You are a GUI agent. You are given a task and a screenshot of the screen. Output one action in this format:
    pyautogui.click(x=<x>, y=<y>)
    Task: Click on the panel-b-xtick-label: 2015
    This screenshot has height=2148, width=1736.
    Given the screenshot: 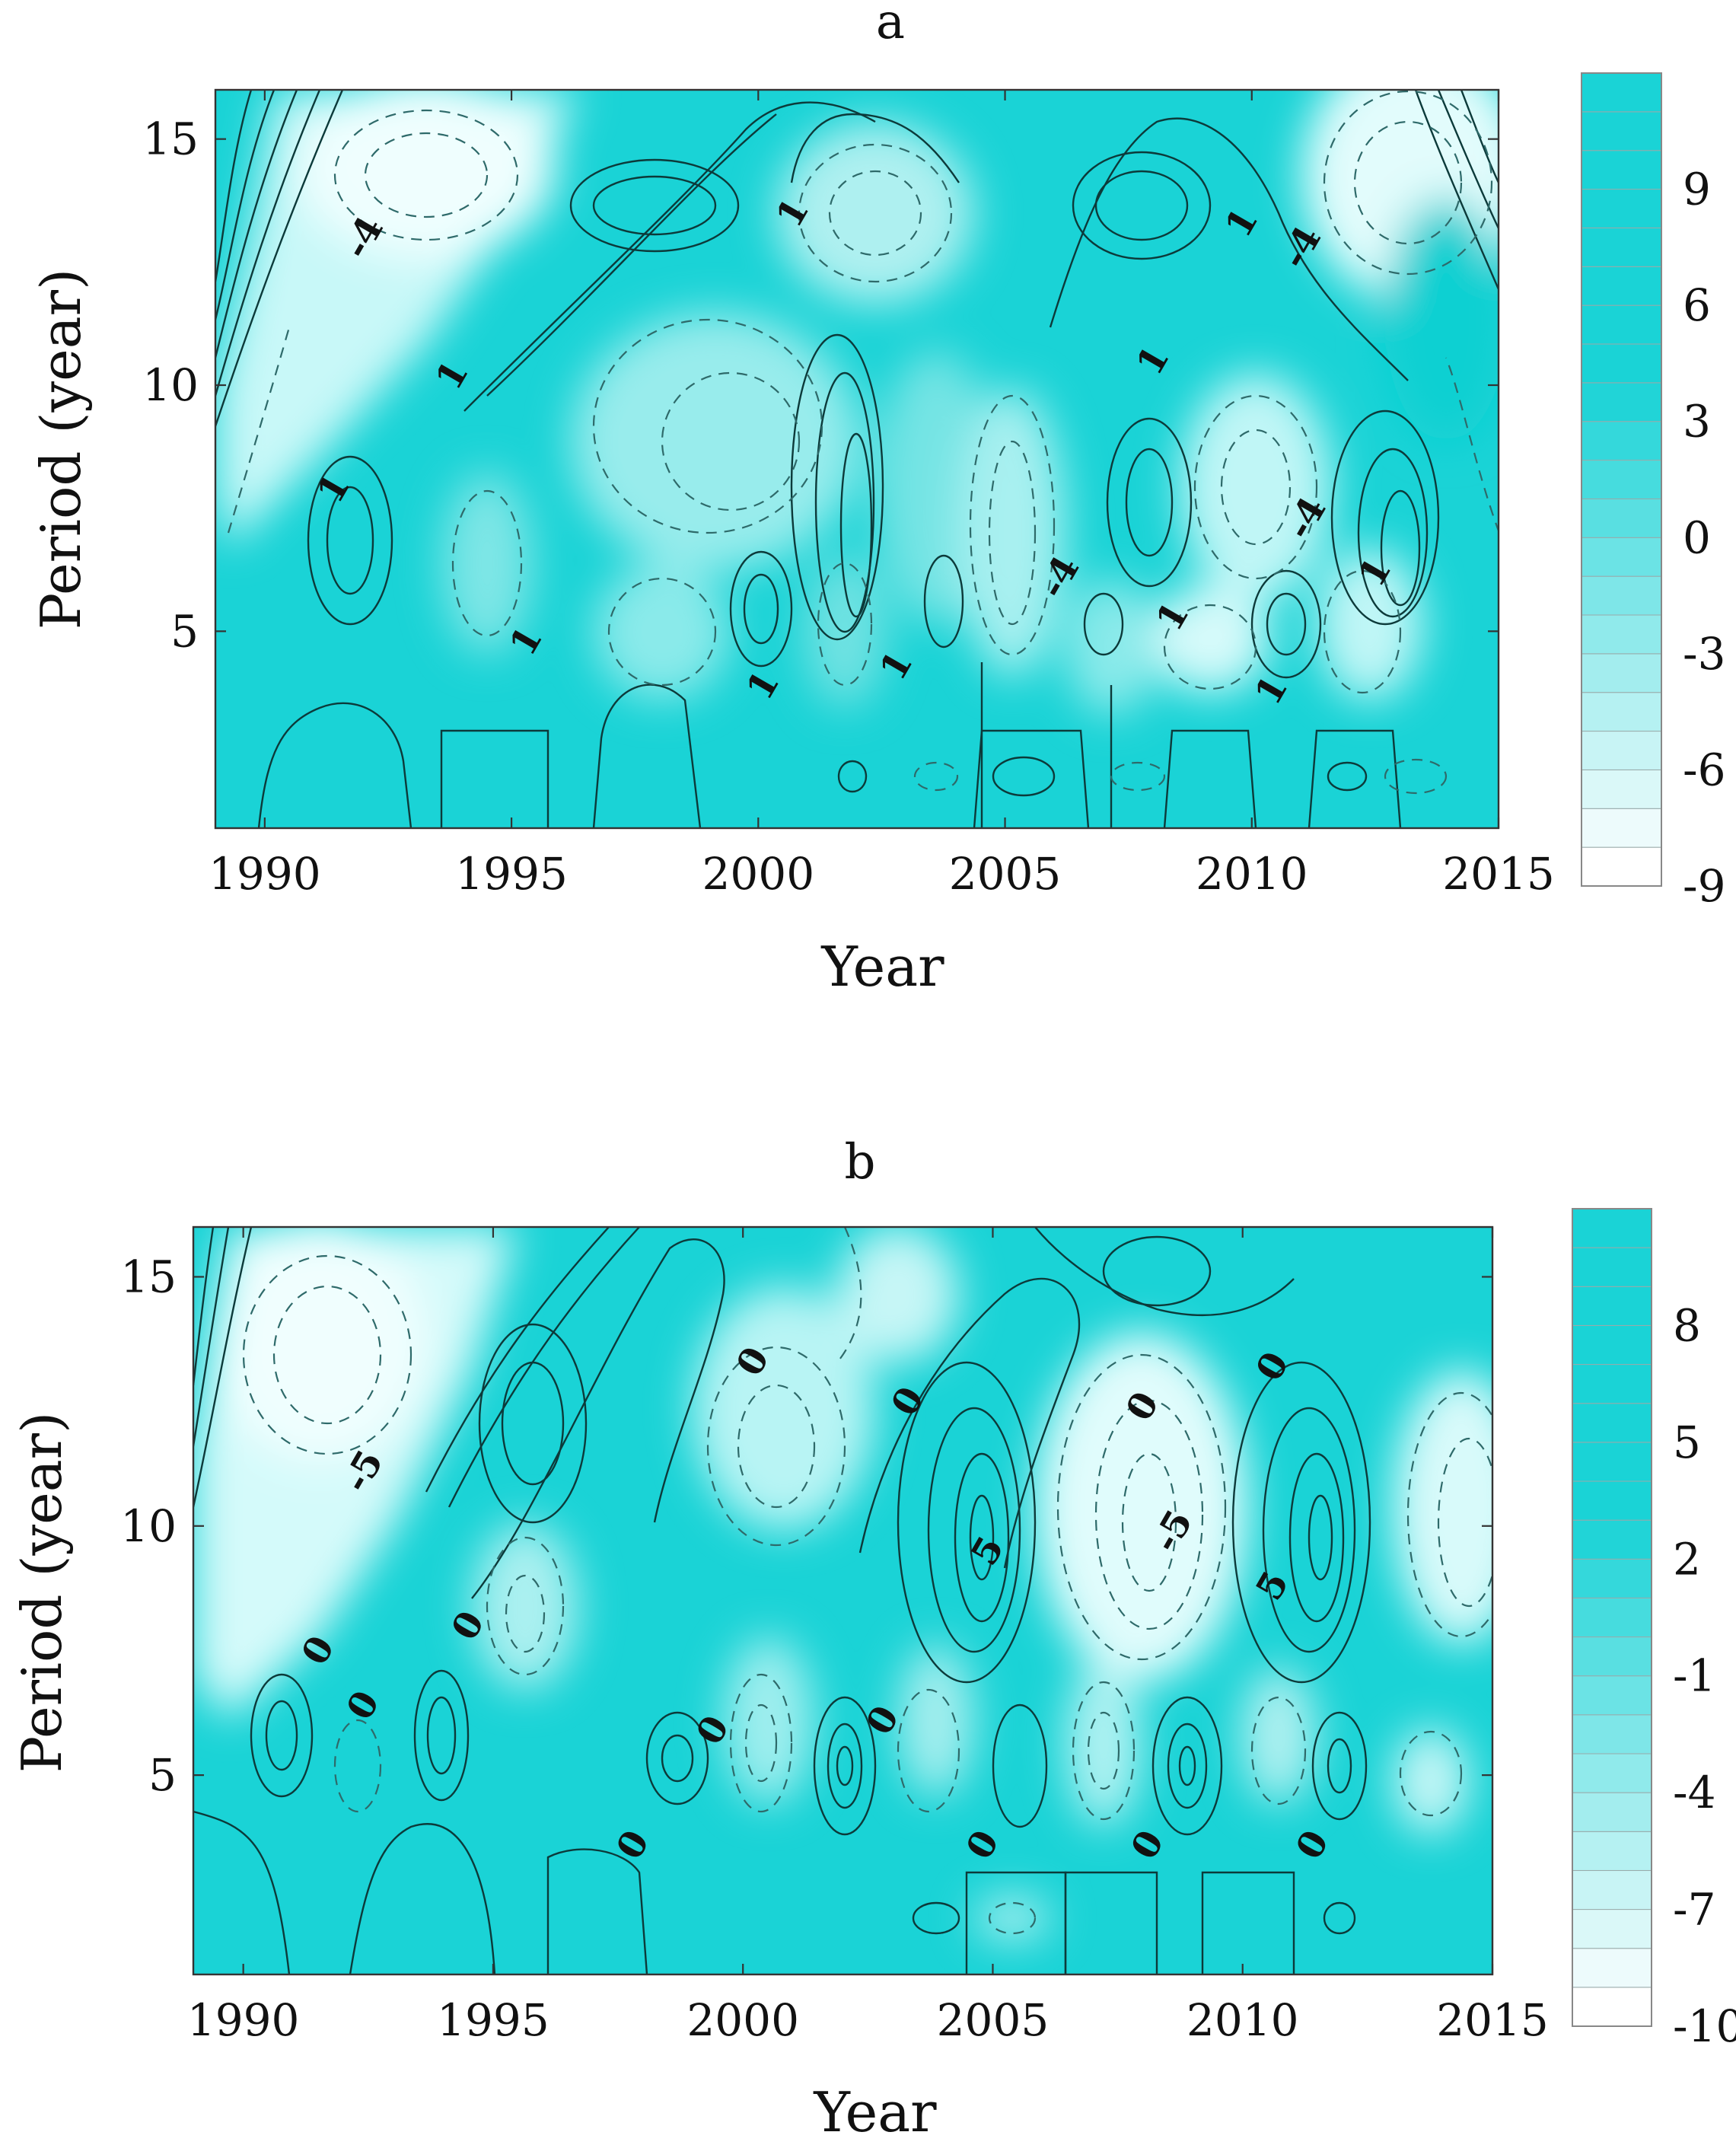 What is the action you would take?
    pyautogui.click(x=1492, y=2020)
    